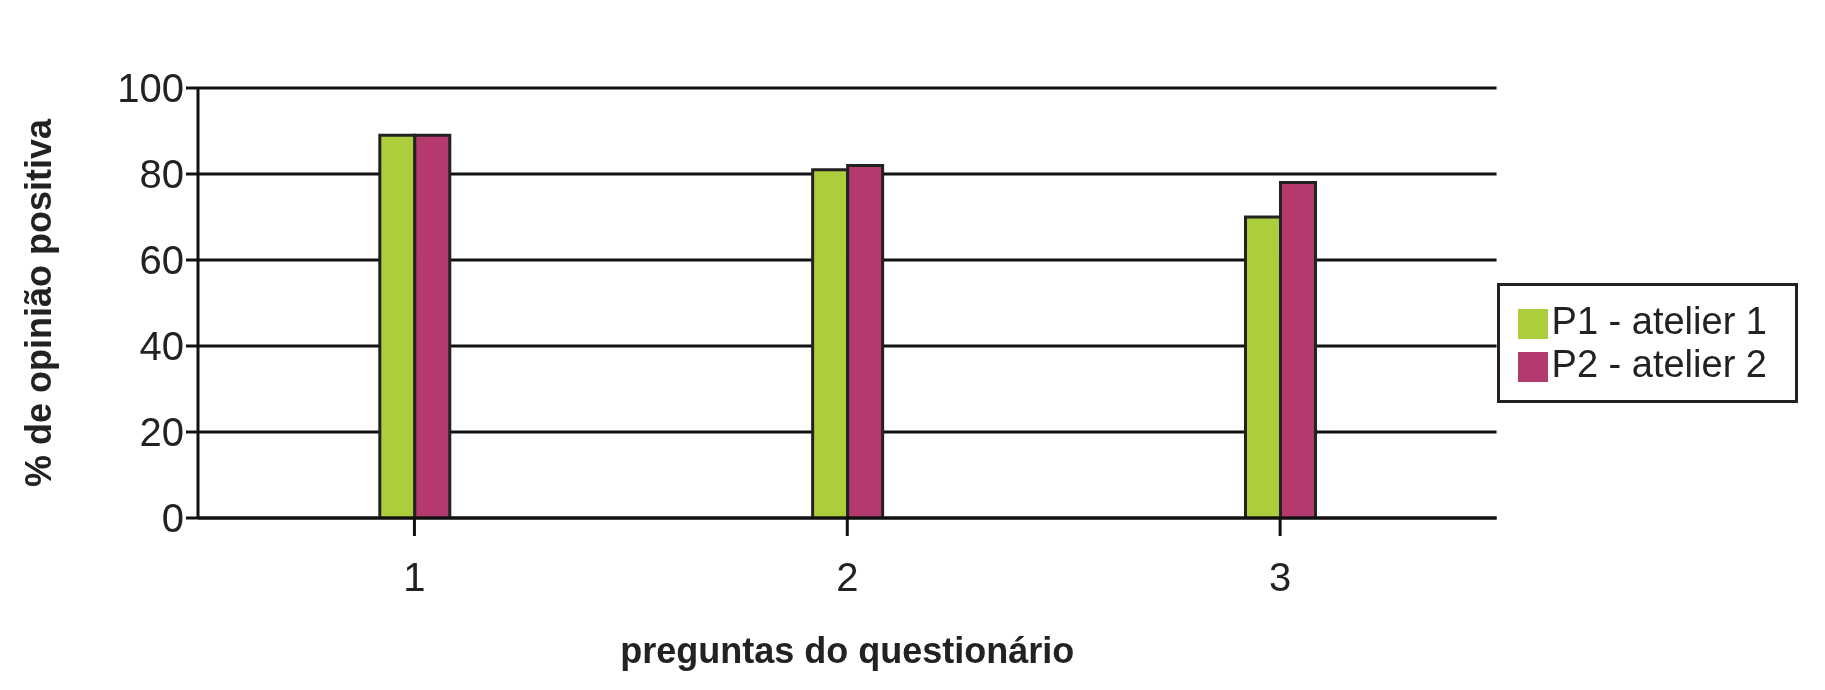 The height and width of the screenshot is (690, 1825). I want to click on y-tick-label: 100, so click(150, 88).